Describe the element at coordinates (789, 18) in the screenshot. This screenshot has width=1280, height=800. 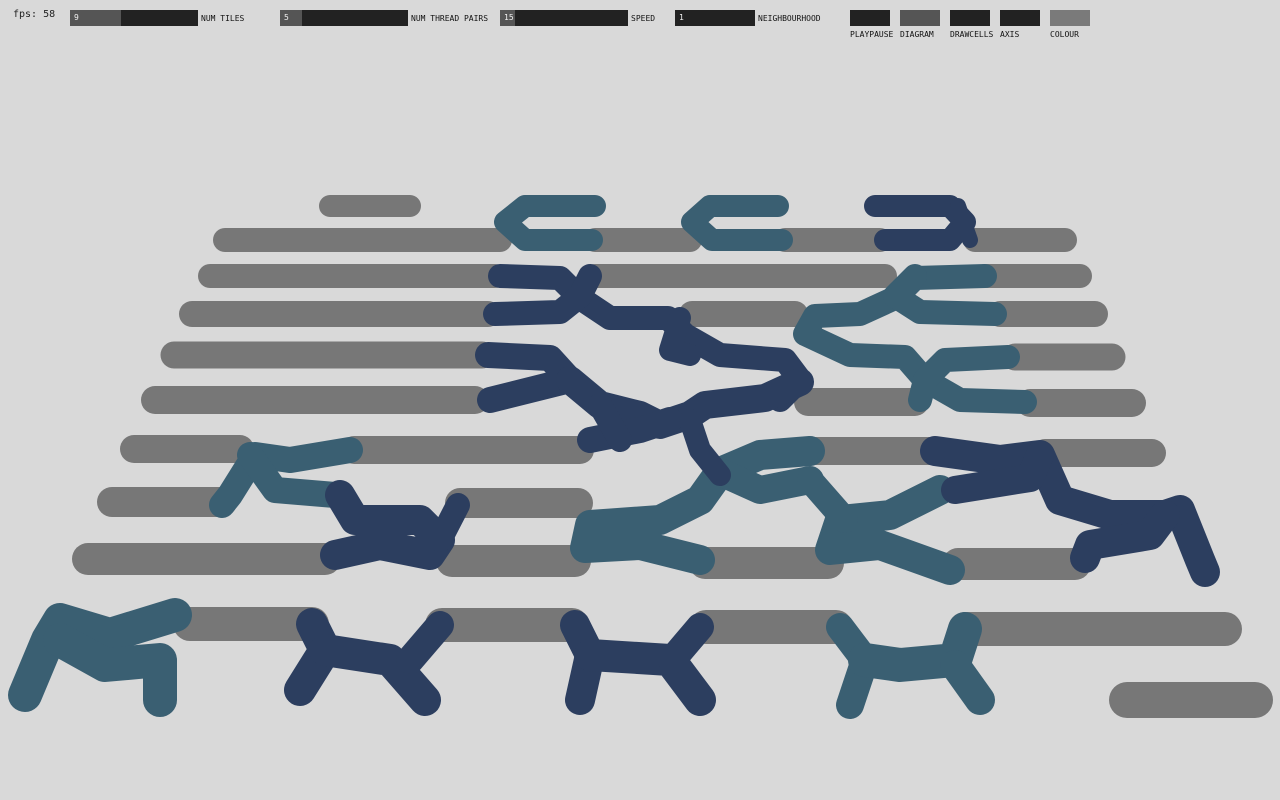
I see `neighbourhood-label: NEIGHBOURHOOD` at that location.